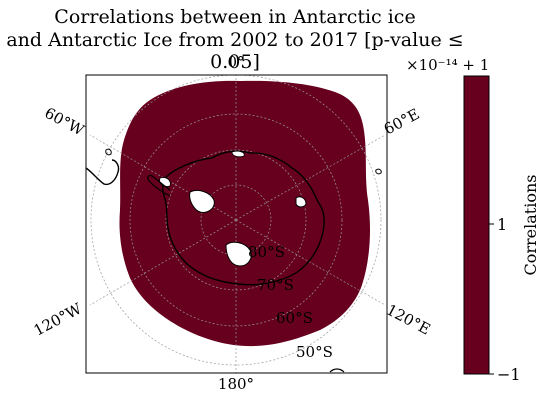  I want to click on colorbar-label: Correlations, so click(530, 225).